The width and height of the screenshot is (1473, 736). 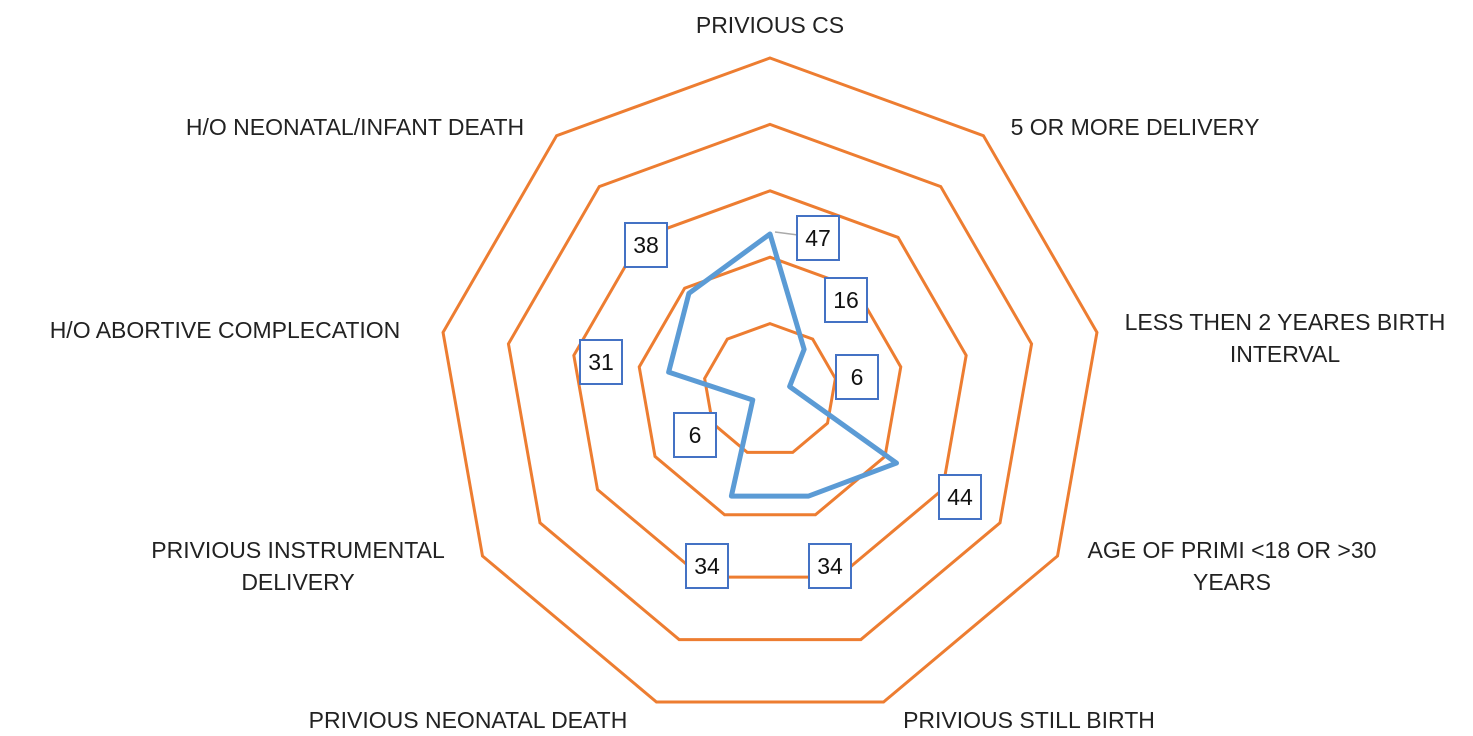 What do you see at coordinates (298, 566) in the screenshot?
I see `category-label: PRIVIOUS INSTRUMENTAL DELIVERY` at bounding box center [298, 566].